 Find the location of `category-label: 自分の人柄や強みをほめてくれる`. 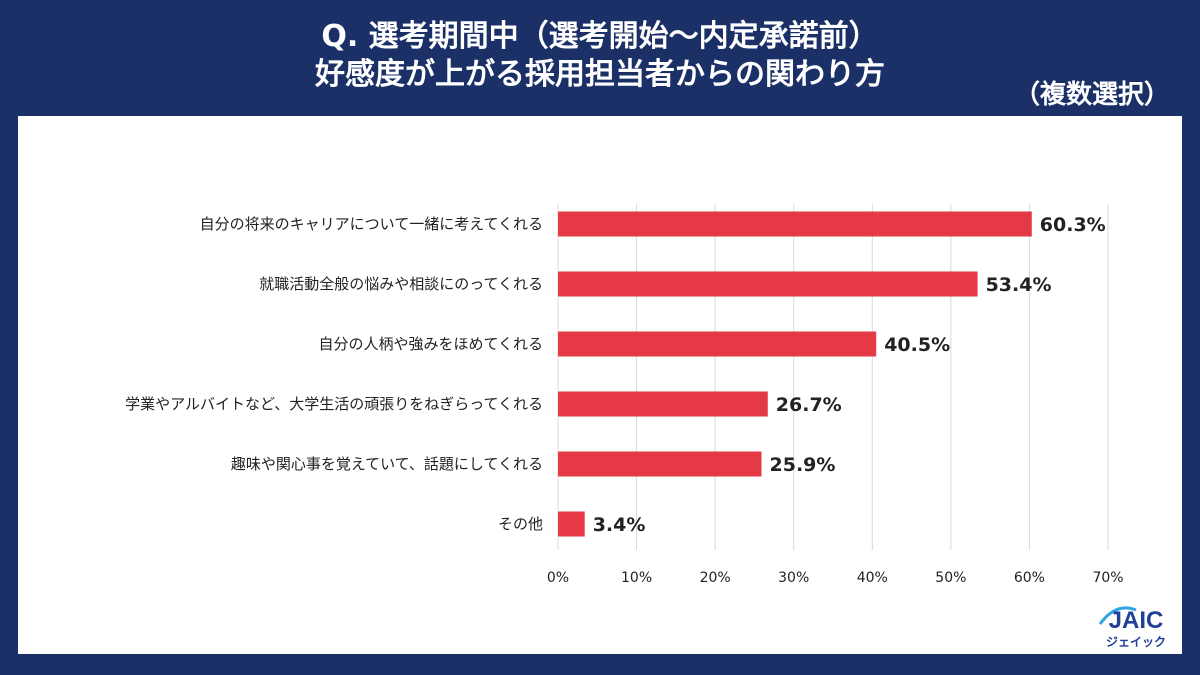

category-label: 自分の人柄や強みをほめてくれる is located at coordinates (430, 344).